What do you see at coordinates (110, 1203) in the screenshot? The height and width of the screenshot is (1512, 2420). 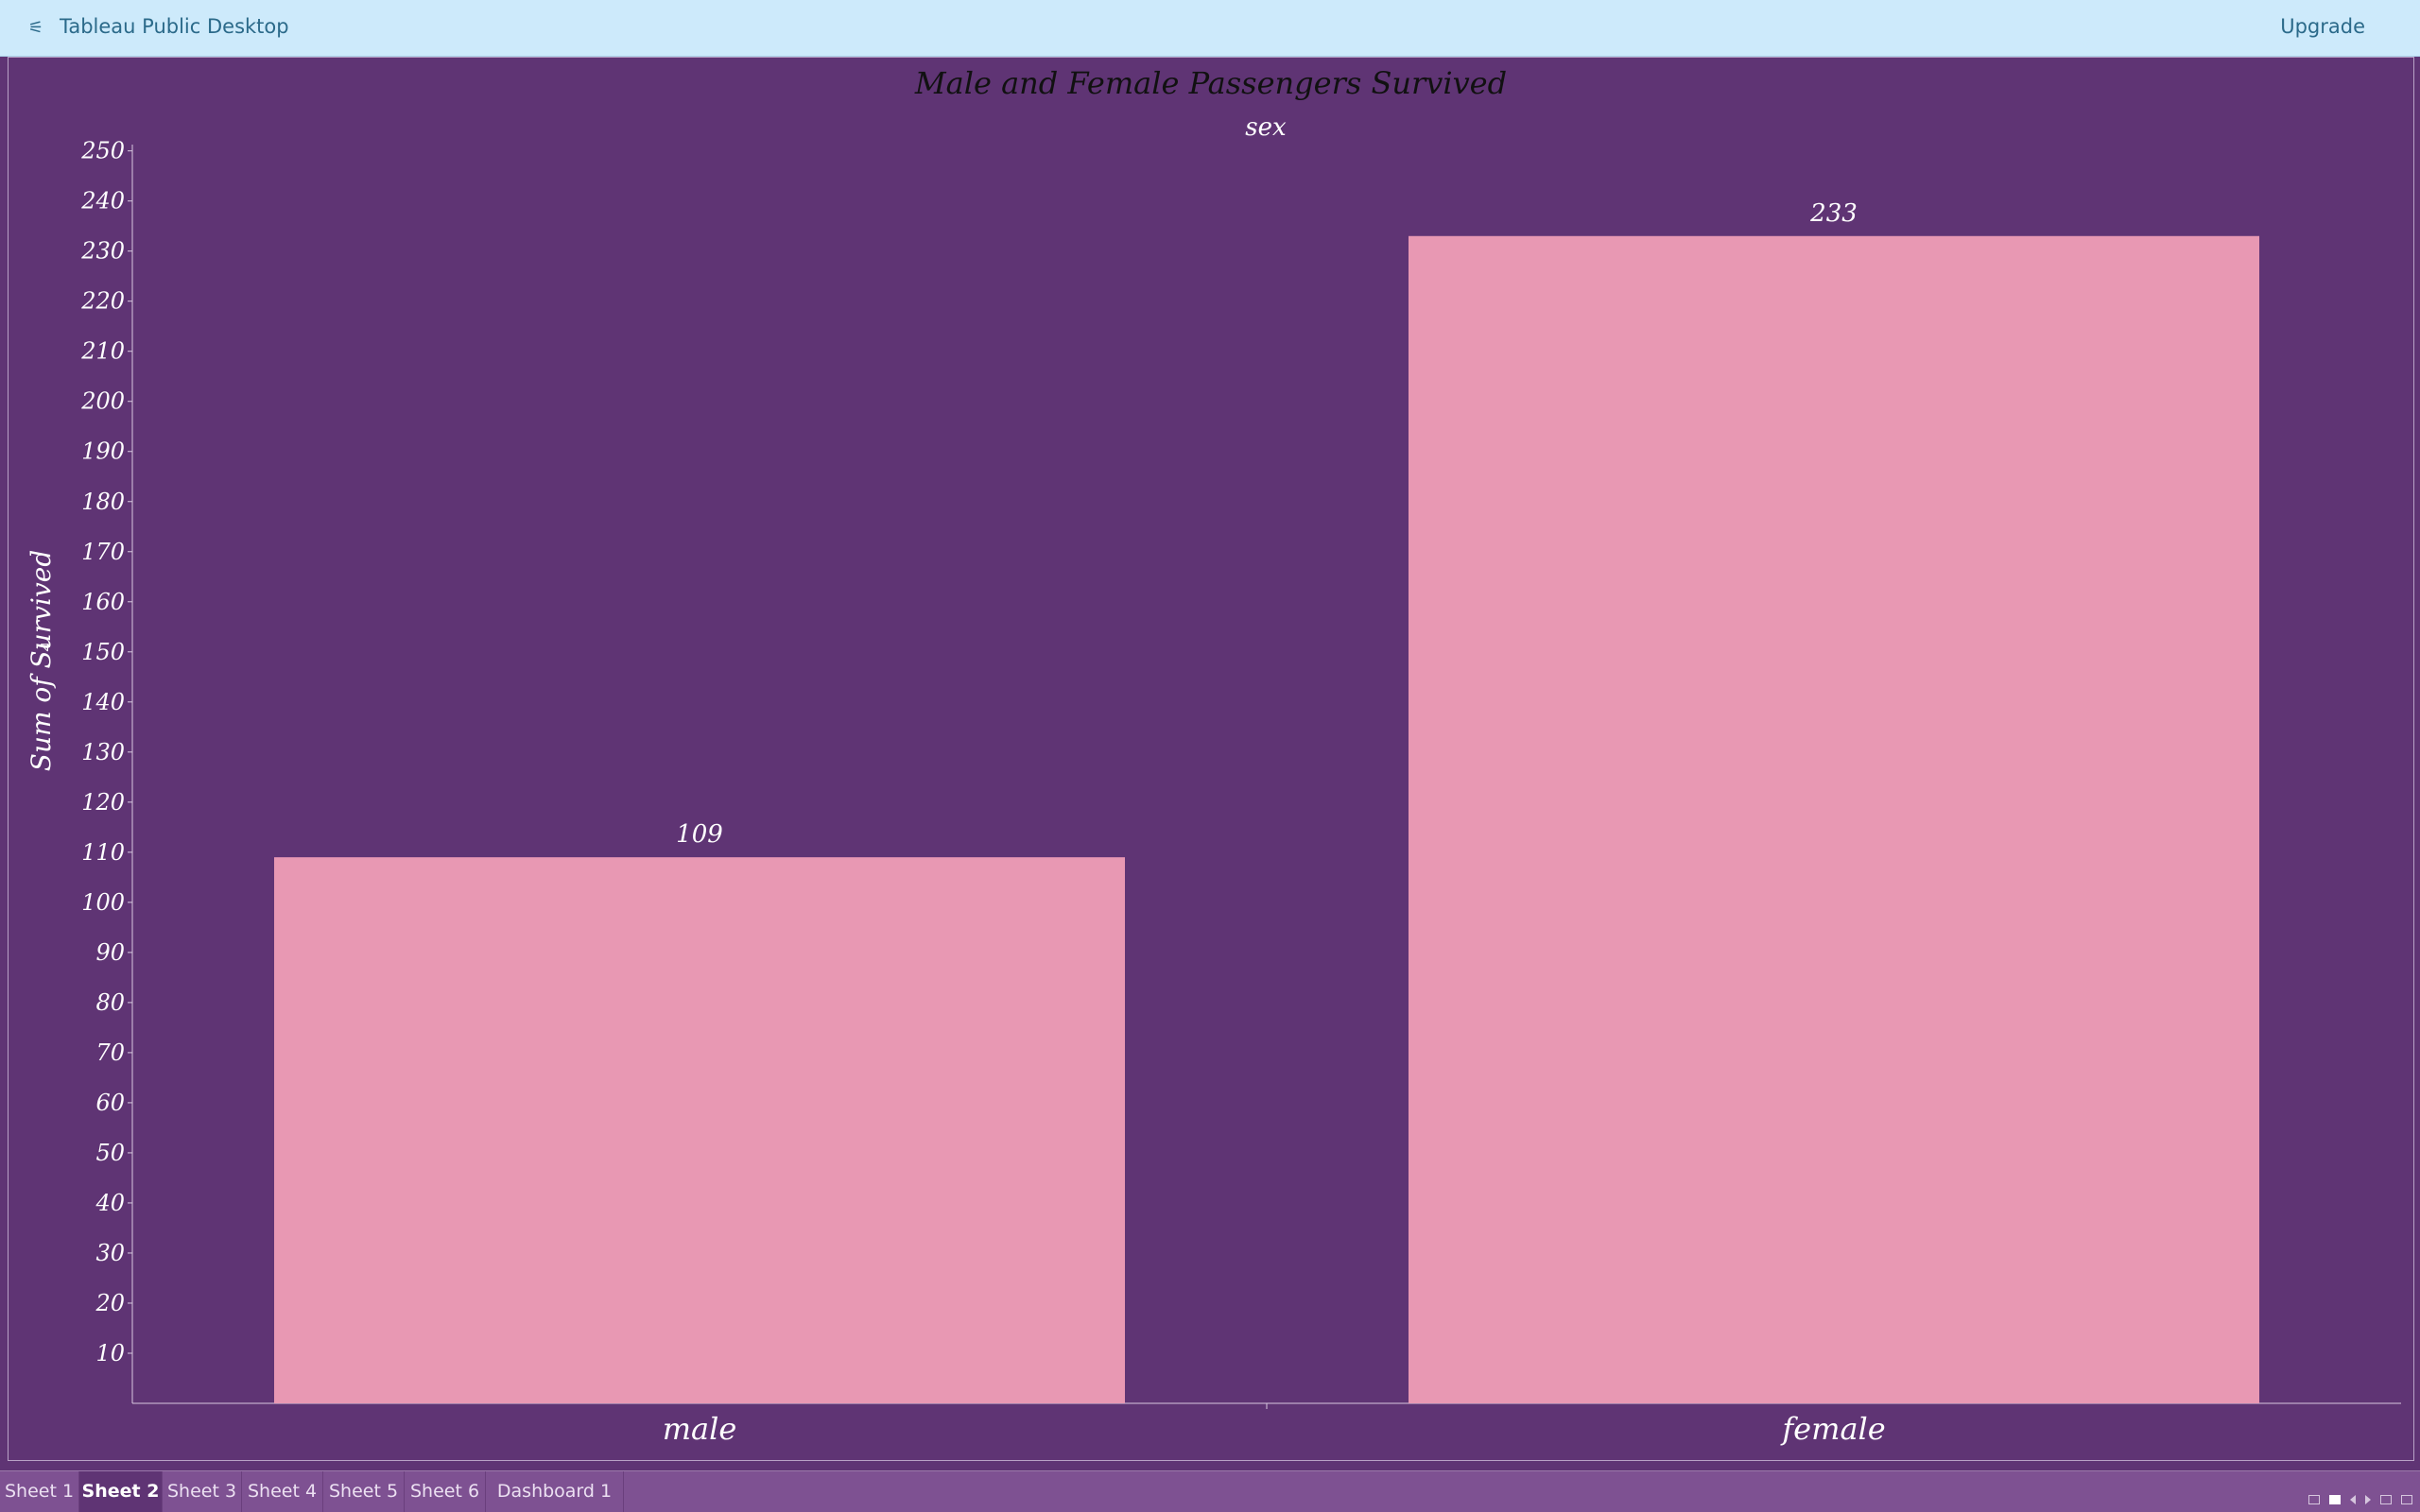 I see `y-tick-label: 40` at bounding box center [110, 1203].